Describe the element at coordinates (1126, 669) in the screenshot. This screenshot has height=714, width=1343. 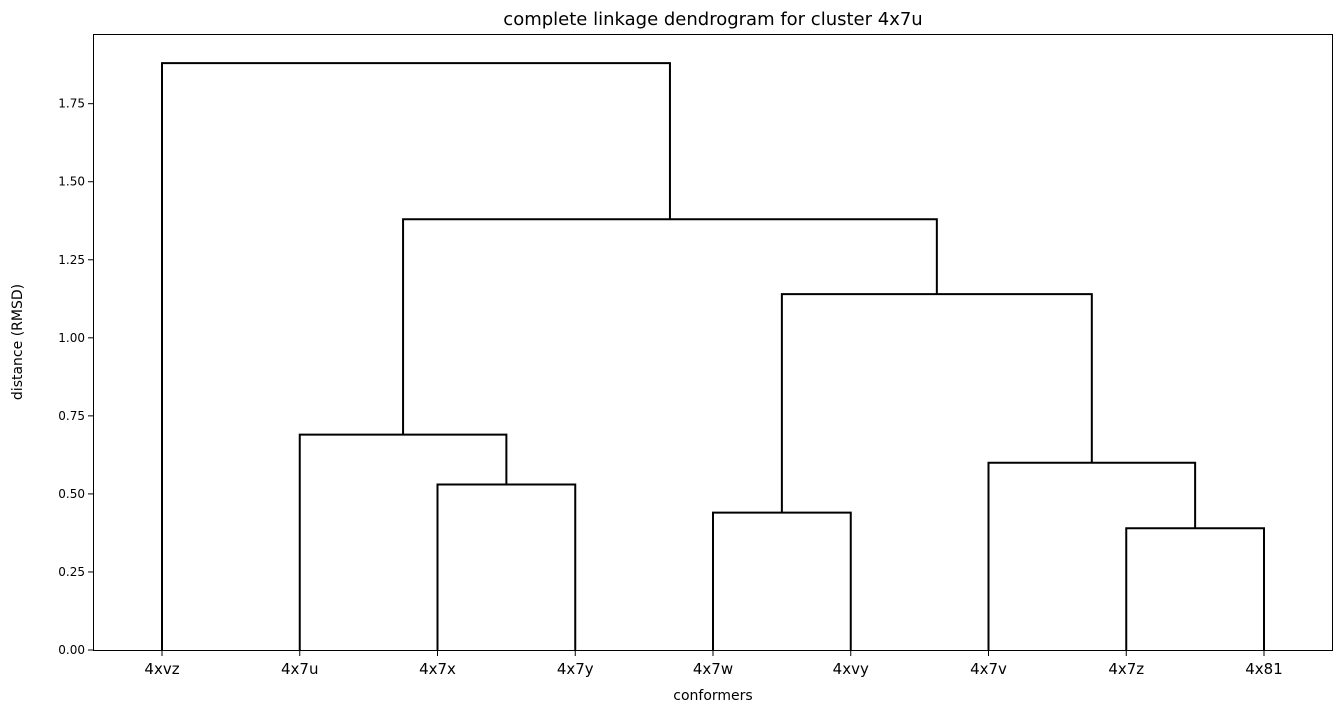
I see `leaf-label: 4x7z` at that location.